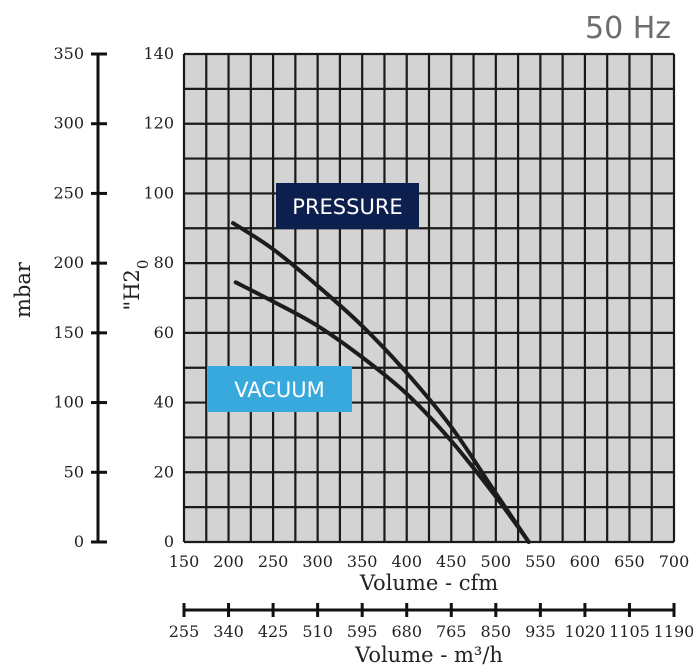 This screenshot has height=669, width=693. What do you see at coordinates (68, 402) in the screenshot?
I see `mbar-tick-label: 100` at bounding box center [68, 402].